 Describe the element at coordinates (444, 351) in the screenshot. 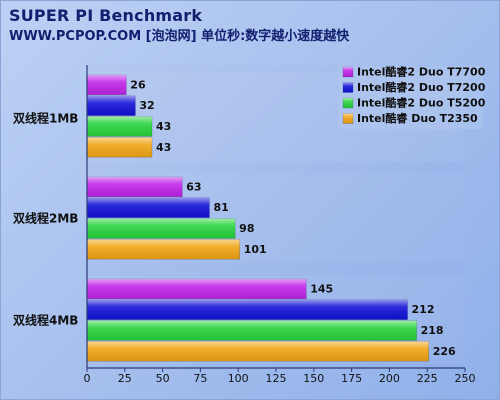

I see `data-label: 226` at that location.